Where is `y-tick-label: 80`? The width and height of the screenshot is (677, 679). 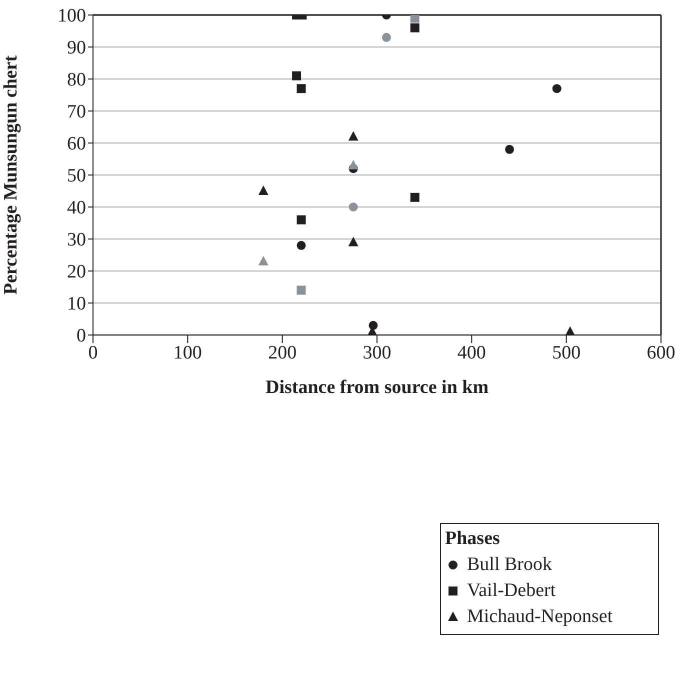 y-tick-label: 80 is located at coordinates (76, 80).